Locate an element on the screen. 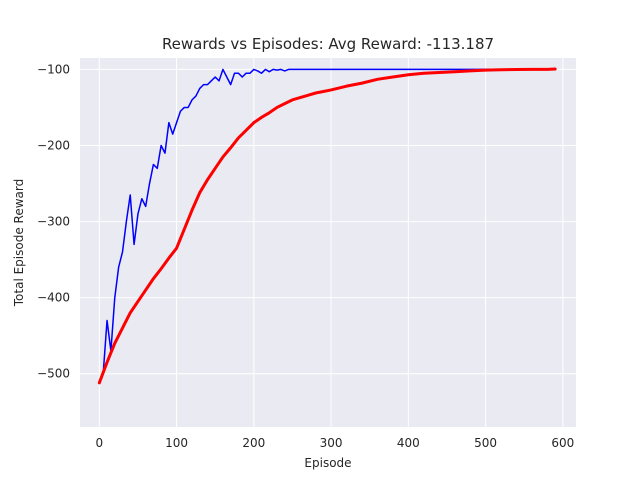  y-tick-label: −300 is located at coordinates (53, 222).